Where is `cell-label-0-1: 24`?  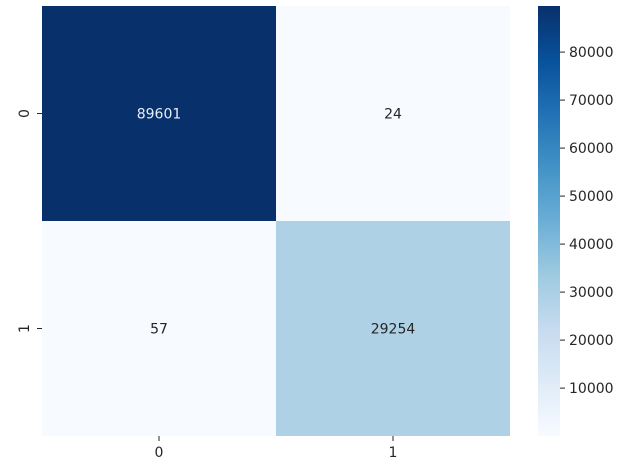 cell-label-0-1: 24 is located at coordinates (393, 115).